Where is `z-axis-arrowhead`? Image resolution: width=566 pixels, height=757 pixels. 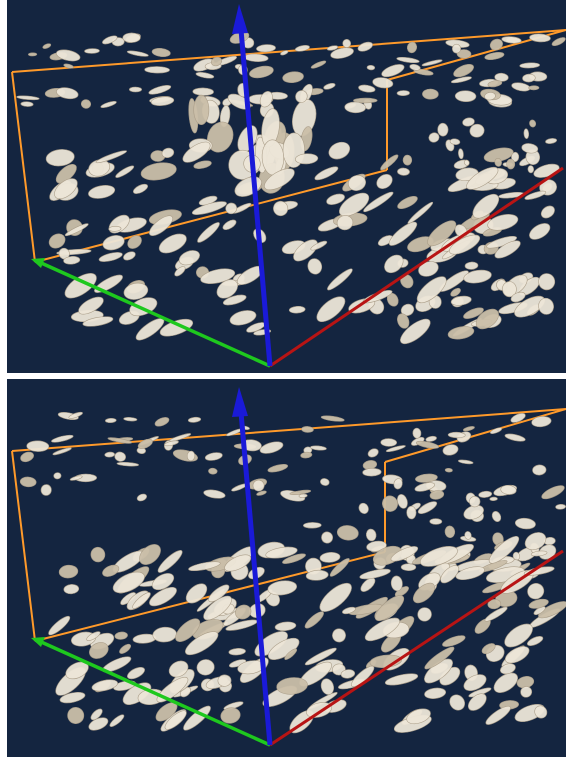 z-axis-arrowhead is located at coordinates (240, 19).